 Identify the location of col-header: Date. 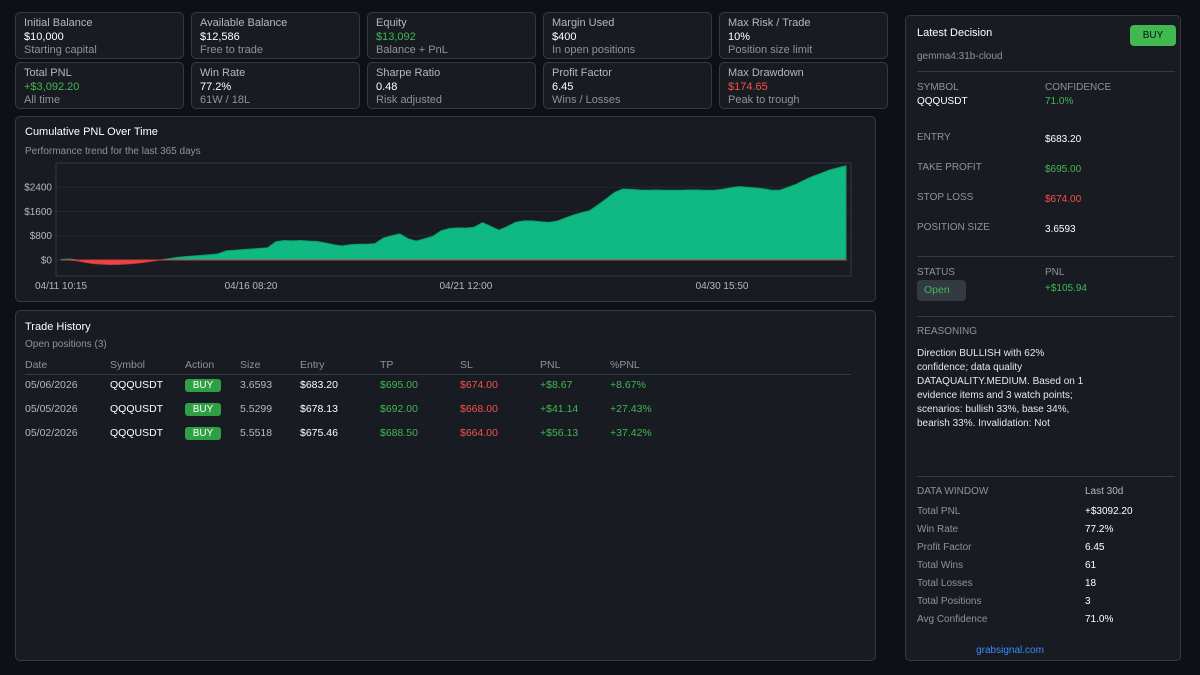
(36, 365).